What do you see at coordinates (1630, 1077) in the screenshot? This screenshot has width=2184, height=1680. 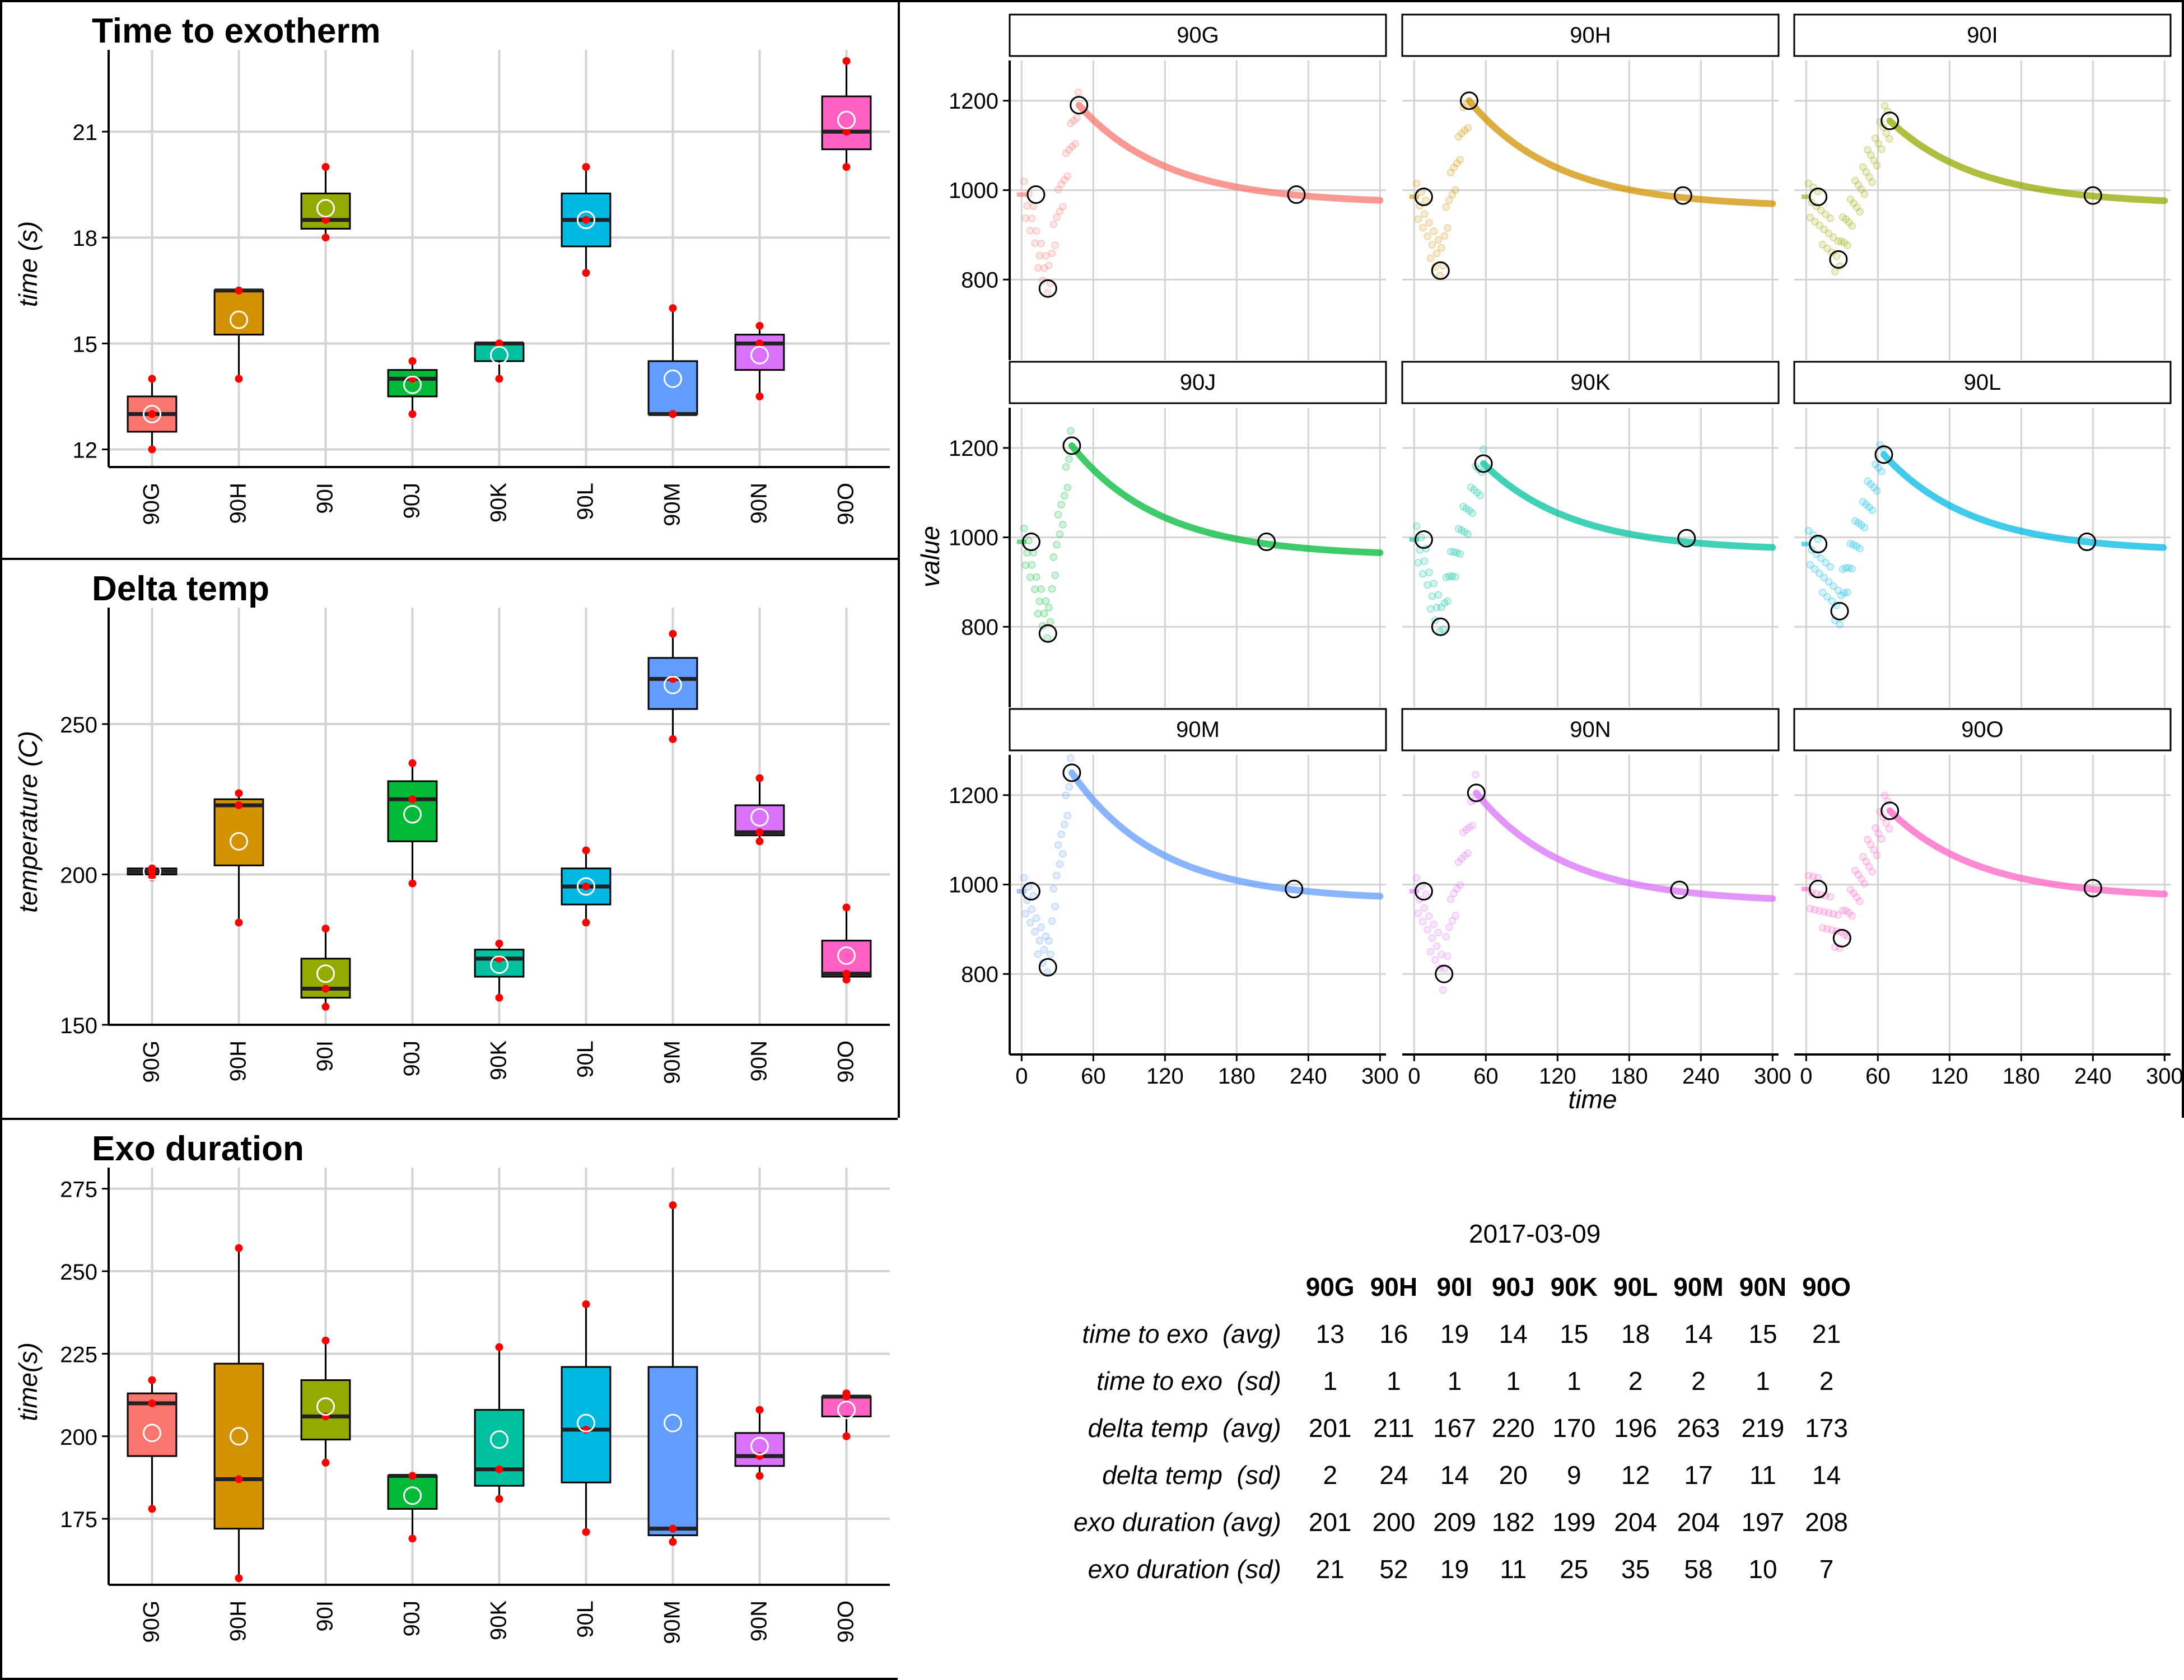 I see `x-tick-label: 180` at bounding box center [1630, 1077].